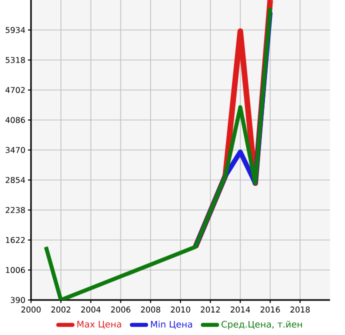 The image size is (345, 335). Describe the element at coordinates (270, 309) in the screenshot. I see `x-tick-label: 2016` at that location.